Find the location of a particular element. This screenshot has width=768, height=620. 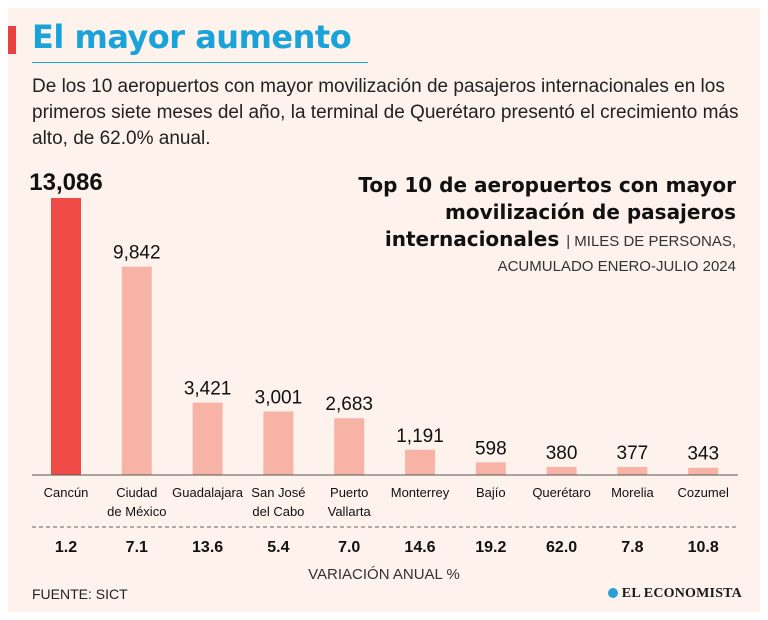

category-label: de México is located at coordinates (136, 511).